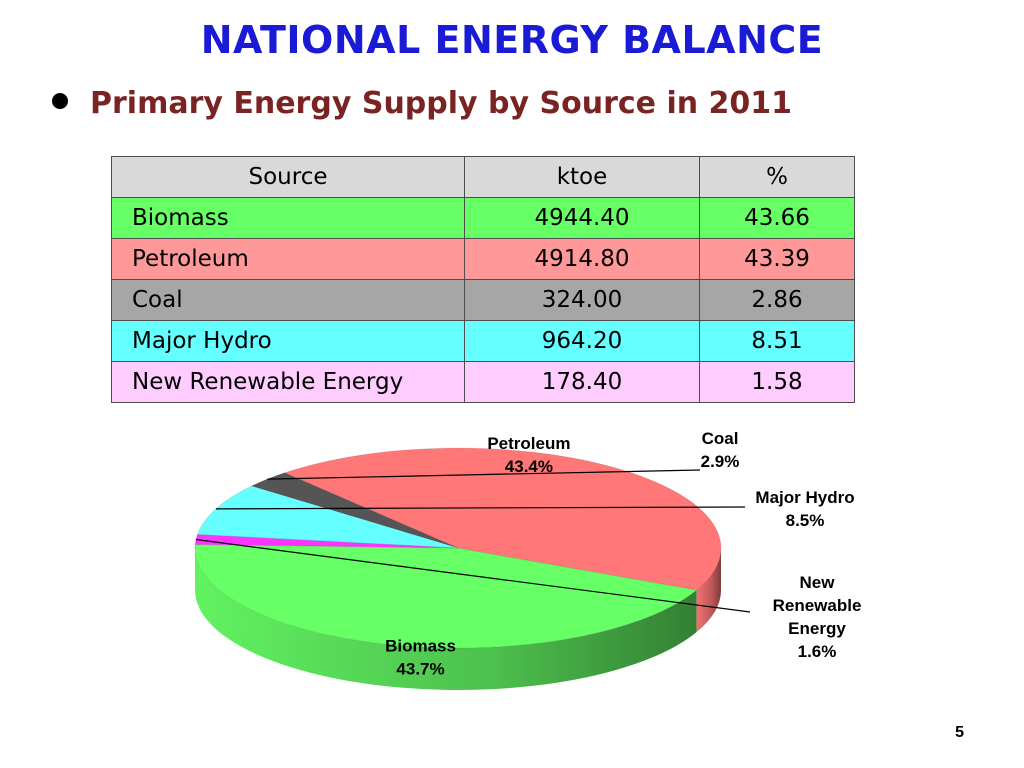 The width and height of the screenshot is (1024, 768). What do you see at coordinates (288, 341) in the screenshot?
I see `cell-source: Major Hydro` at bounding box center [288, 341].